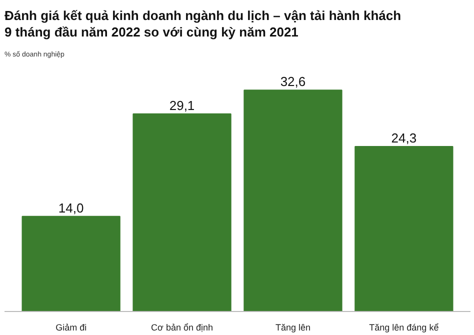  I want to click on chart-title: Đánh giá kết quả kinh doanh ngành du lịch – vận tải hành khách 9 tháng đầu năm 2022 so với cùng kỳ năm 2021, so click(203, 24).